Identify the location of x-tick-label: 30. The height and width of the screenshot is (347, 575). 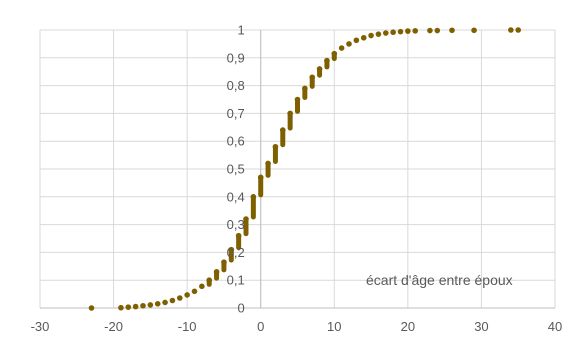
(481, 326).